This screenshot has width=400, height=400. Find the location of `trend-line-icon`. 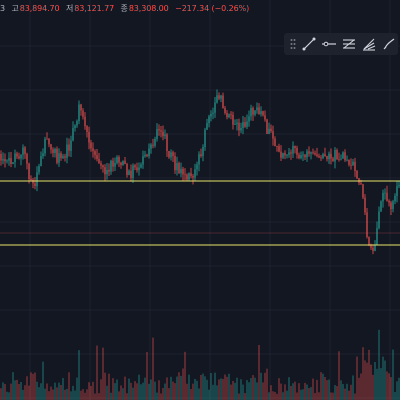

trend-line-icon is located at coordinates (308, 44).